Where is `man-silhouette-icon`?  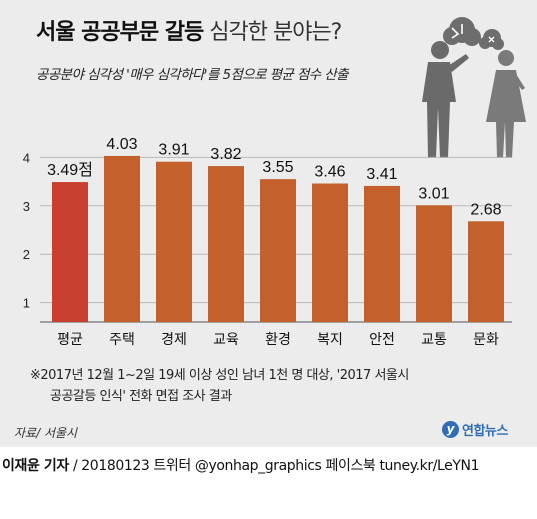 man-silhouette-icon is located at coordinates (445, 99).